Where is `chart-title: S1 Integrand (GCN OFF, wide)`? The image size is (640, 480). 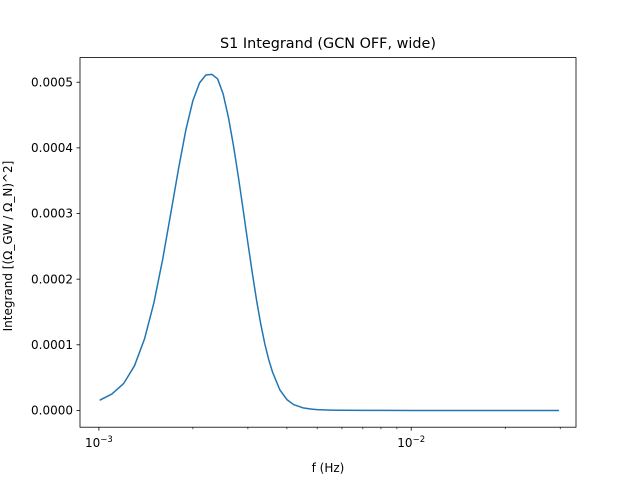
chart-title: S1 Integrand (GCN OFF, wide) is located at coordinates (328, 44).